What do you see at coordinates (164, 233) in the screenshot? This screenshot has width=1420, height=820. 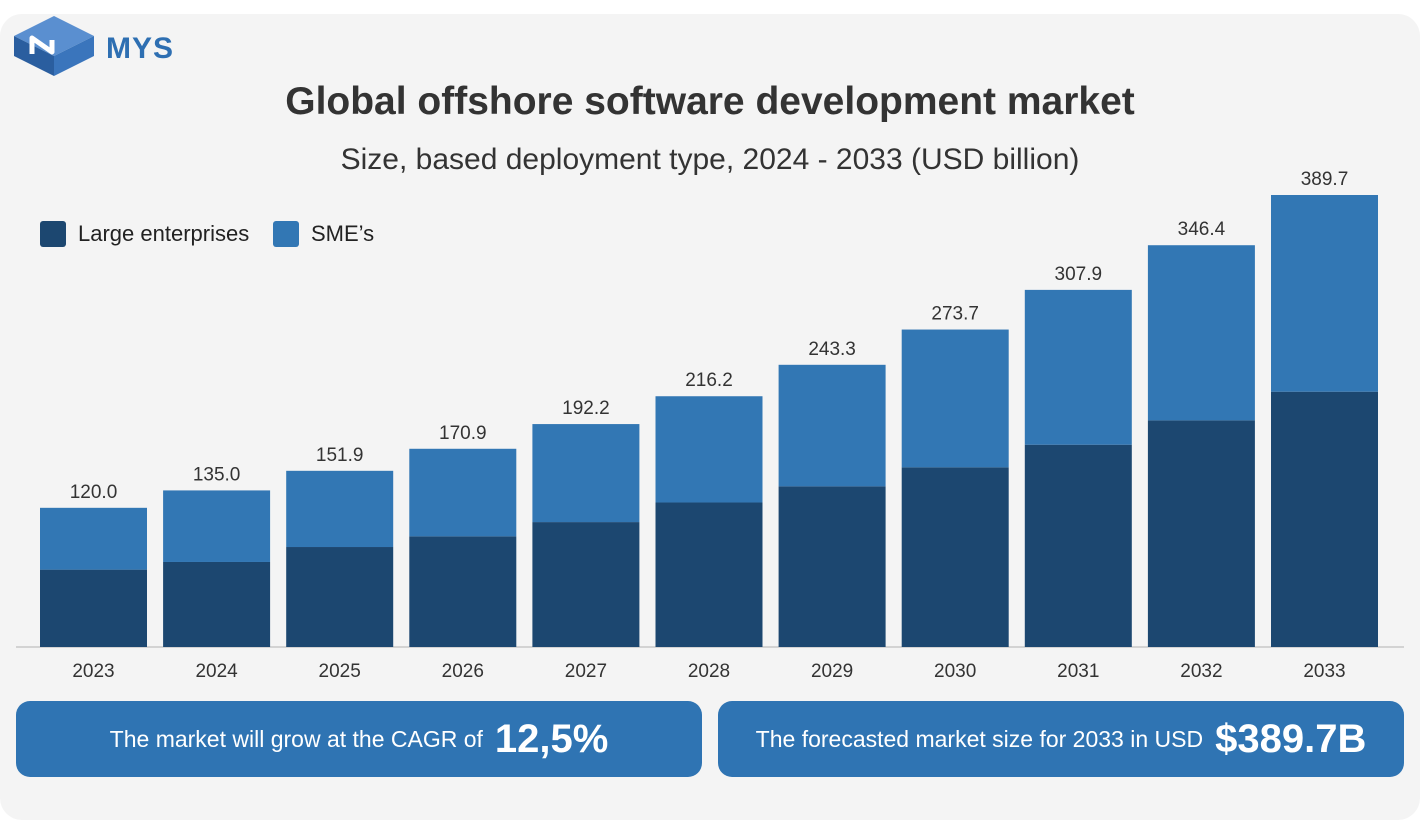 I see `legend-label-large-enterprises: Large enterprises` at bounding box center [164, 233].